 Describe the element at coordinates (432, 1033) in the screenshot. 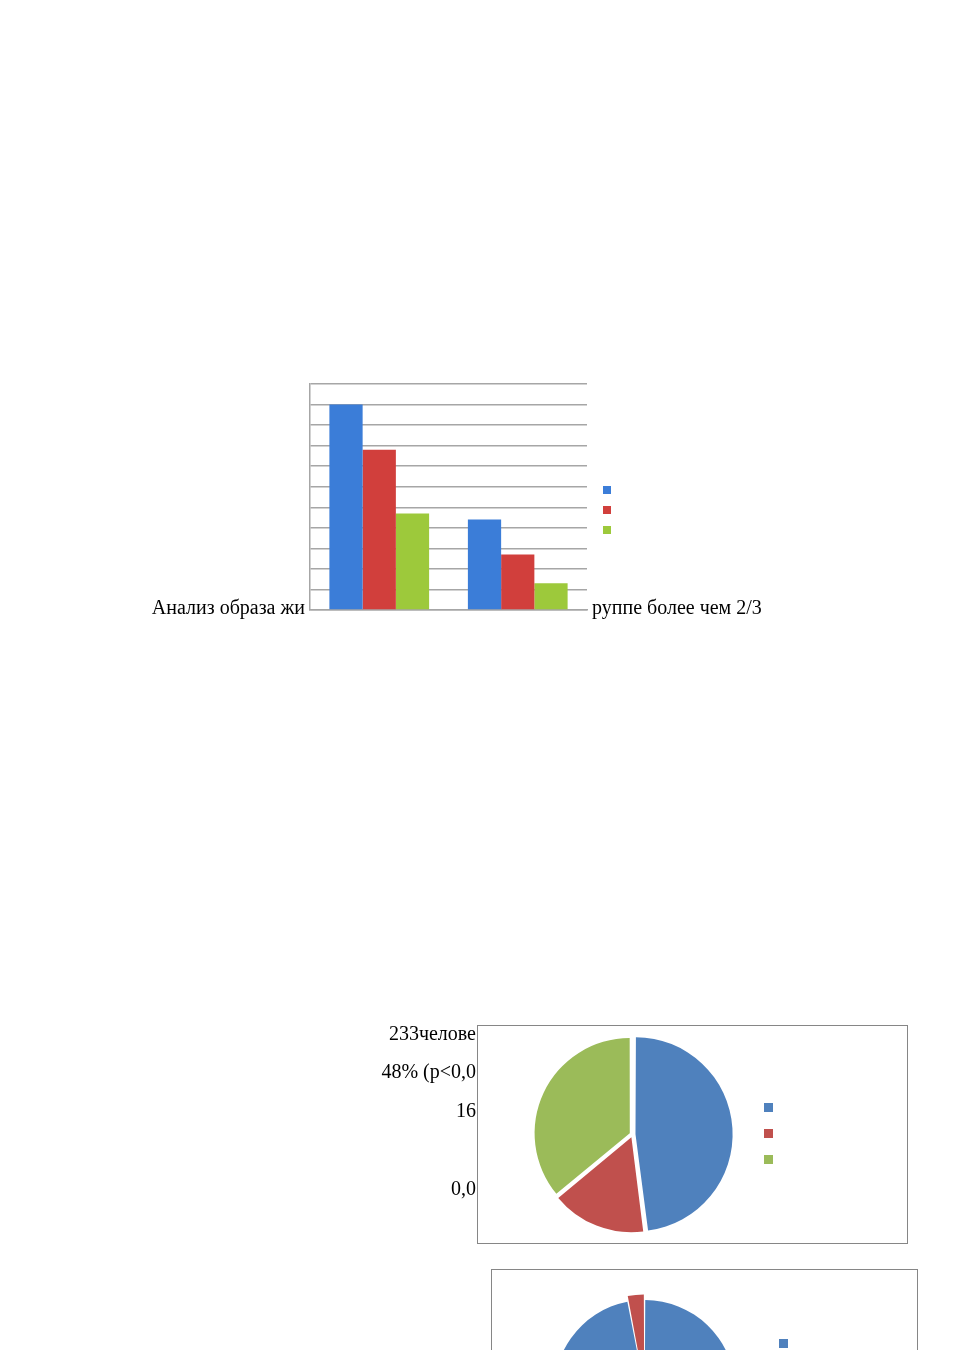

I see `text: 233челове` at that location.